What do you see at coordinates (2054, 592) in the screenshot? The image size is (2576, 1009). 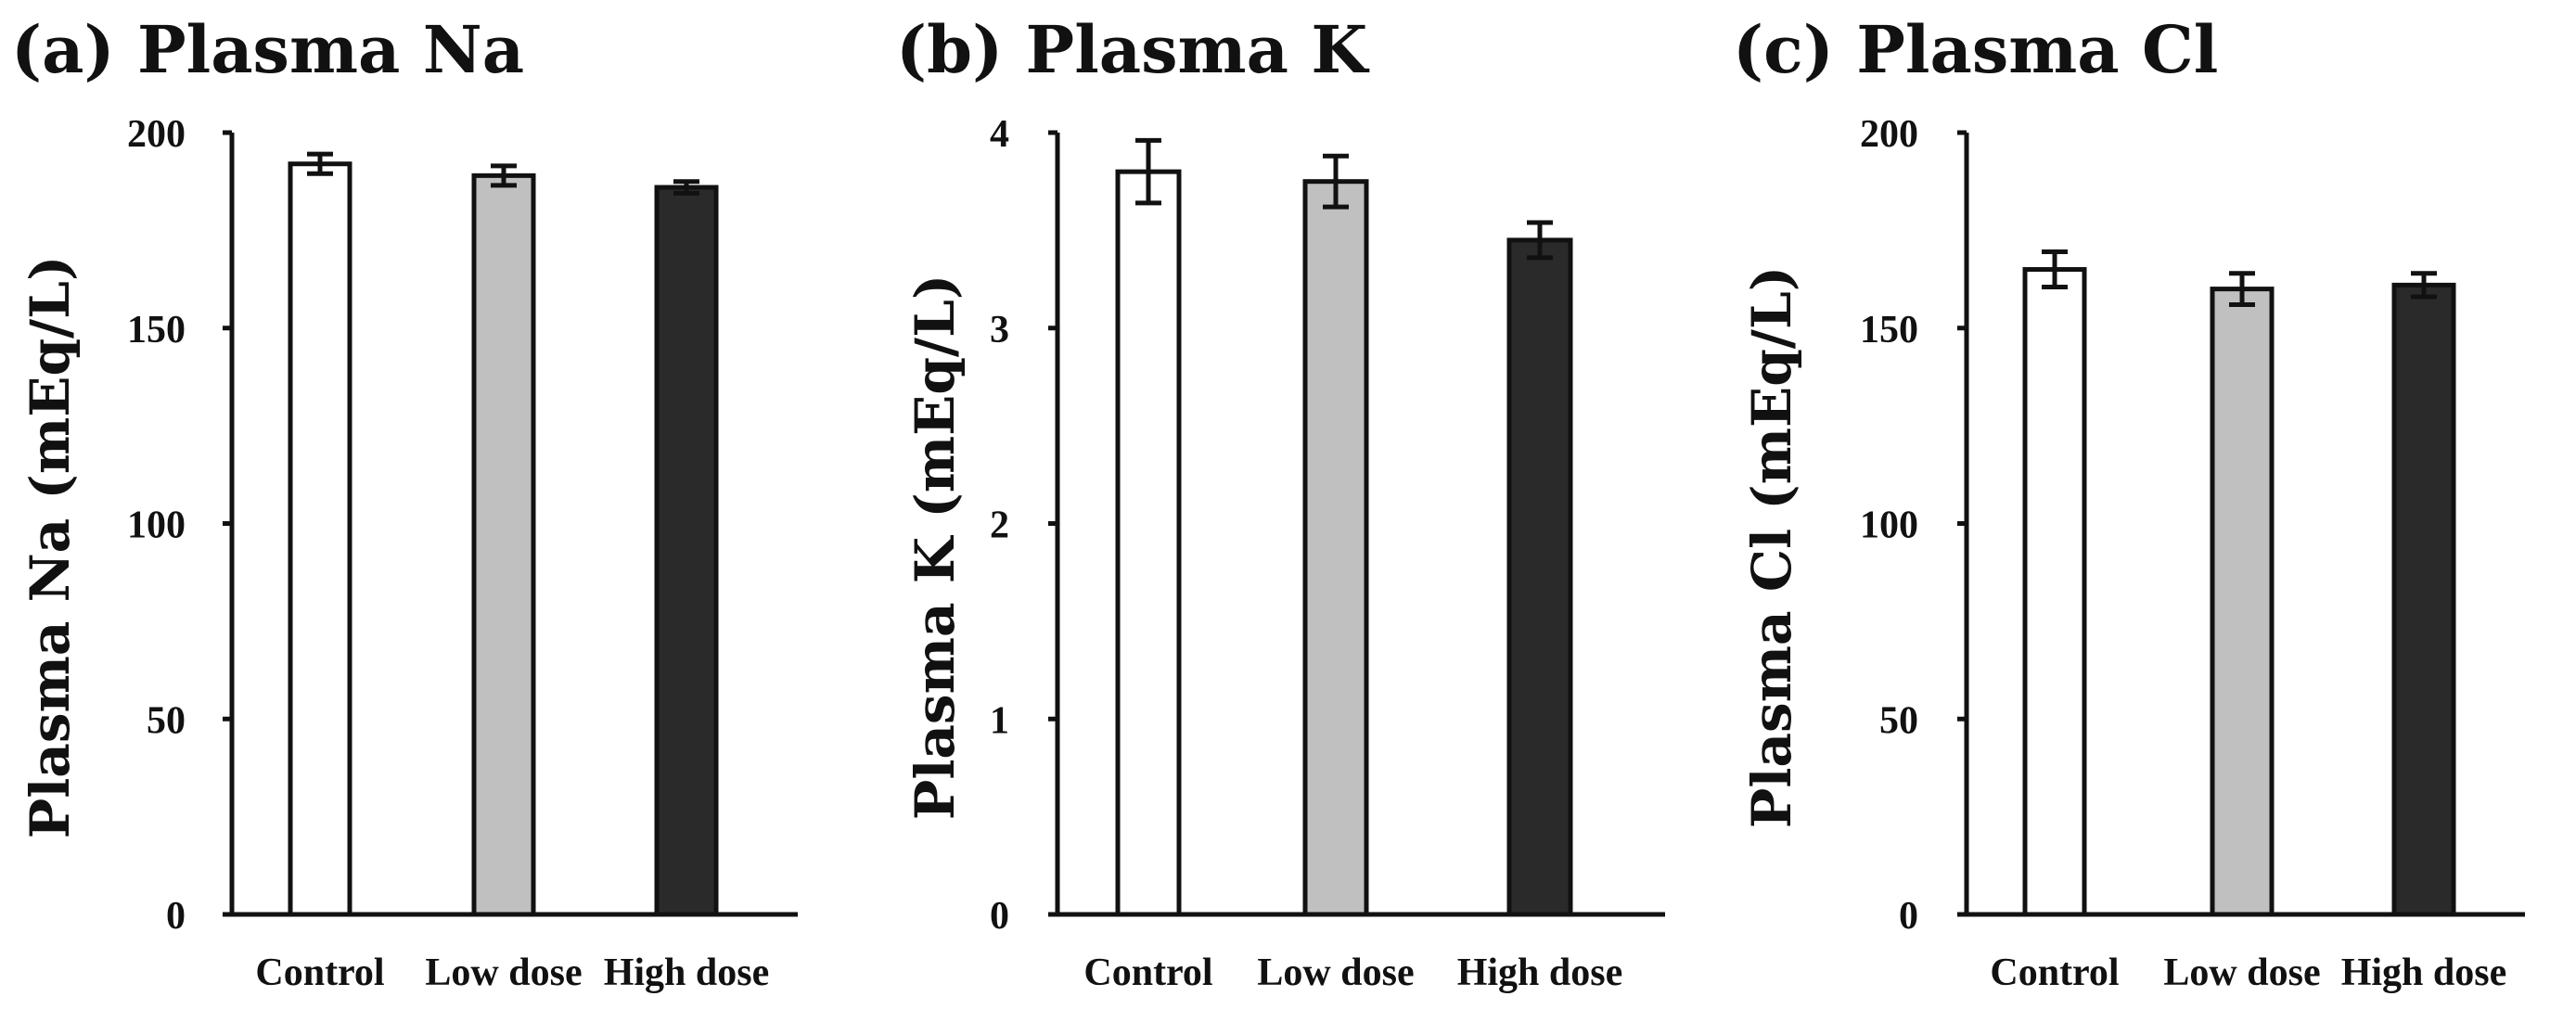 I see `panel-c-bar-control` at bounding box center [2054, 592].